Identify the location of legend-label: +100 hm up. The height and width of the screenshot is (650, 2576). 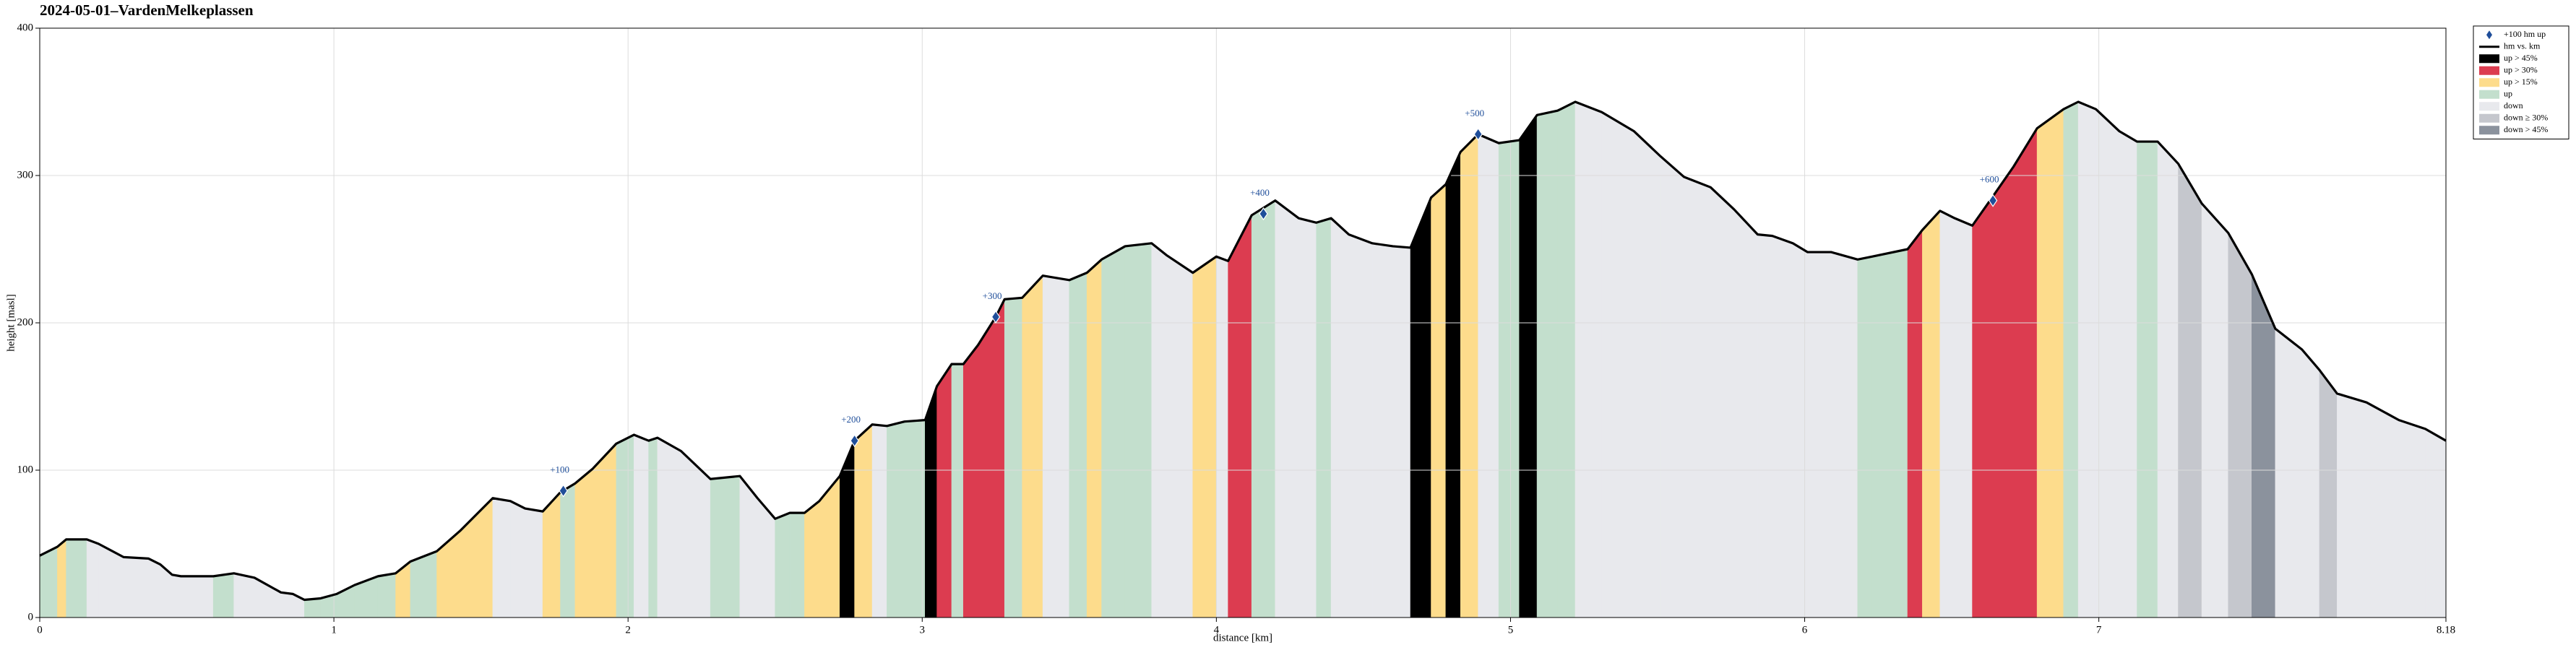
(2525, 34).